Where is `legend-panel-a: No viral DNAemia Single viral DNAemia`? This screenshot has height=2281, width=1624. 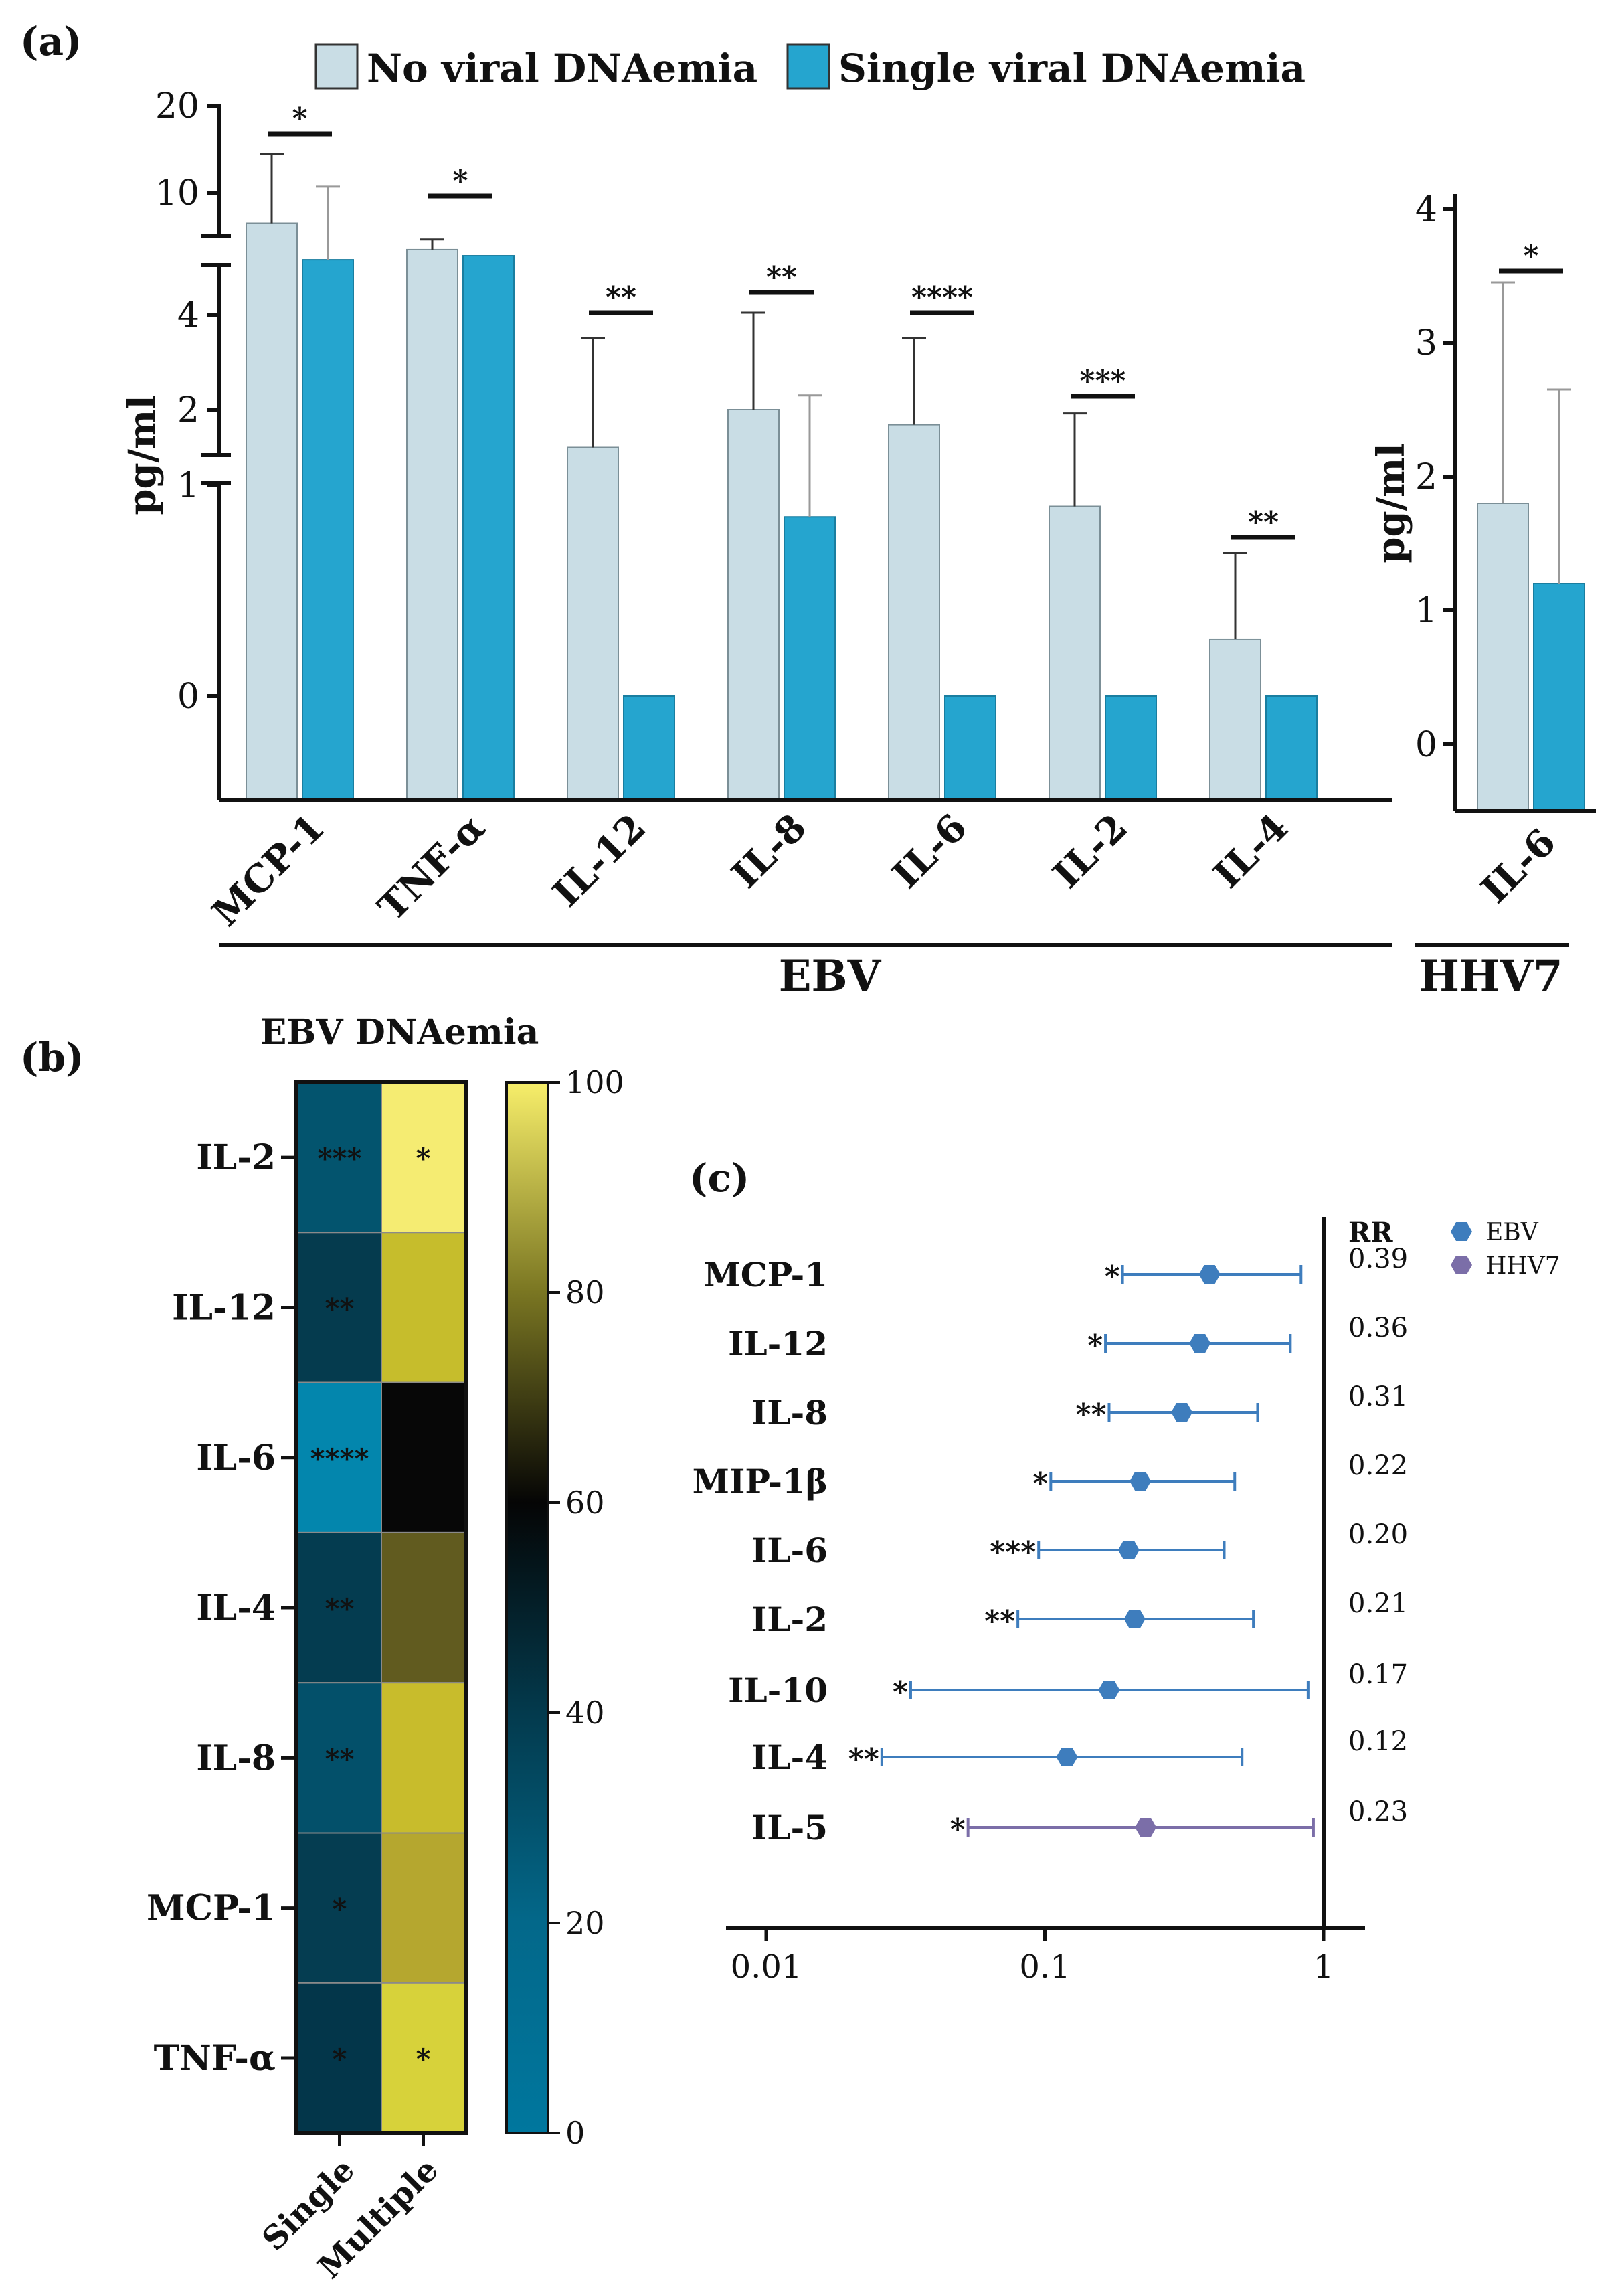 legend-panel-a: No viral DNAemia Single viral DNAemia is located at coordinates (809, 67).